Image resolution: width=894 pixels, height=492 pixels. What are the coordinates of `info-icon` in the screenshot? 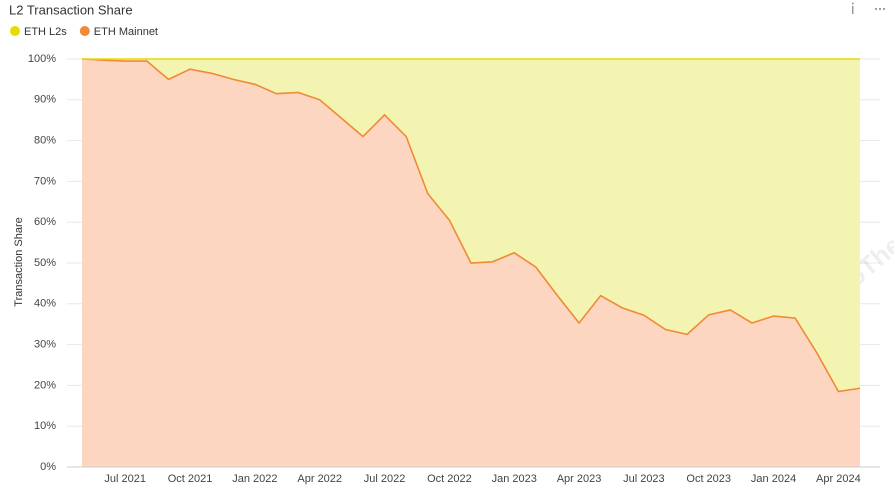 It's located at (853, 10).